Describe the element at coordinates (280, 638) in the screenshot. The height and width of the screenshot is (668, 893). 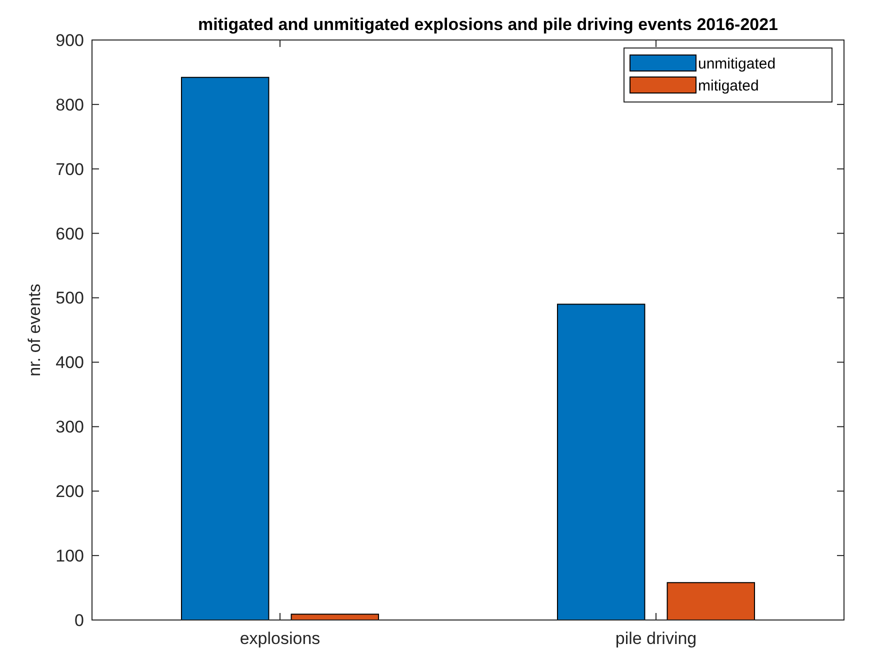
I see `x-tick-label: explosions` at that location.